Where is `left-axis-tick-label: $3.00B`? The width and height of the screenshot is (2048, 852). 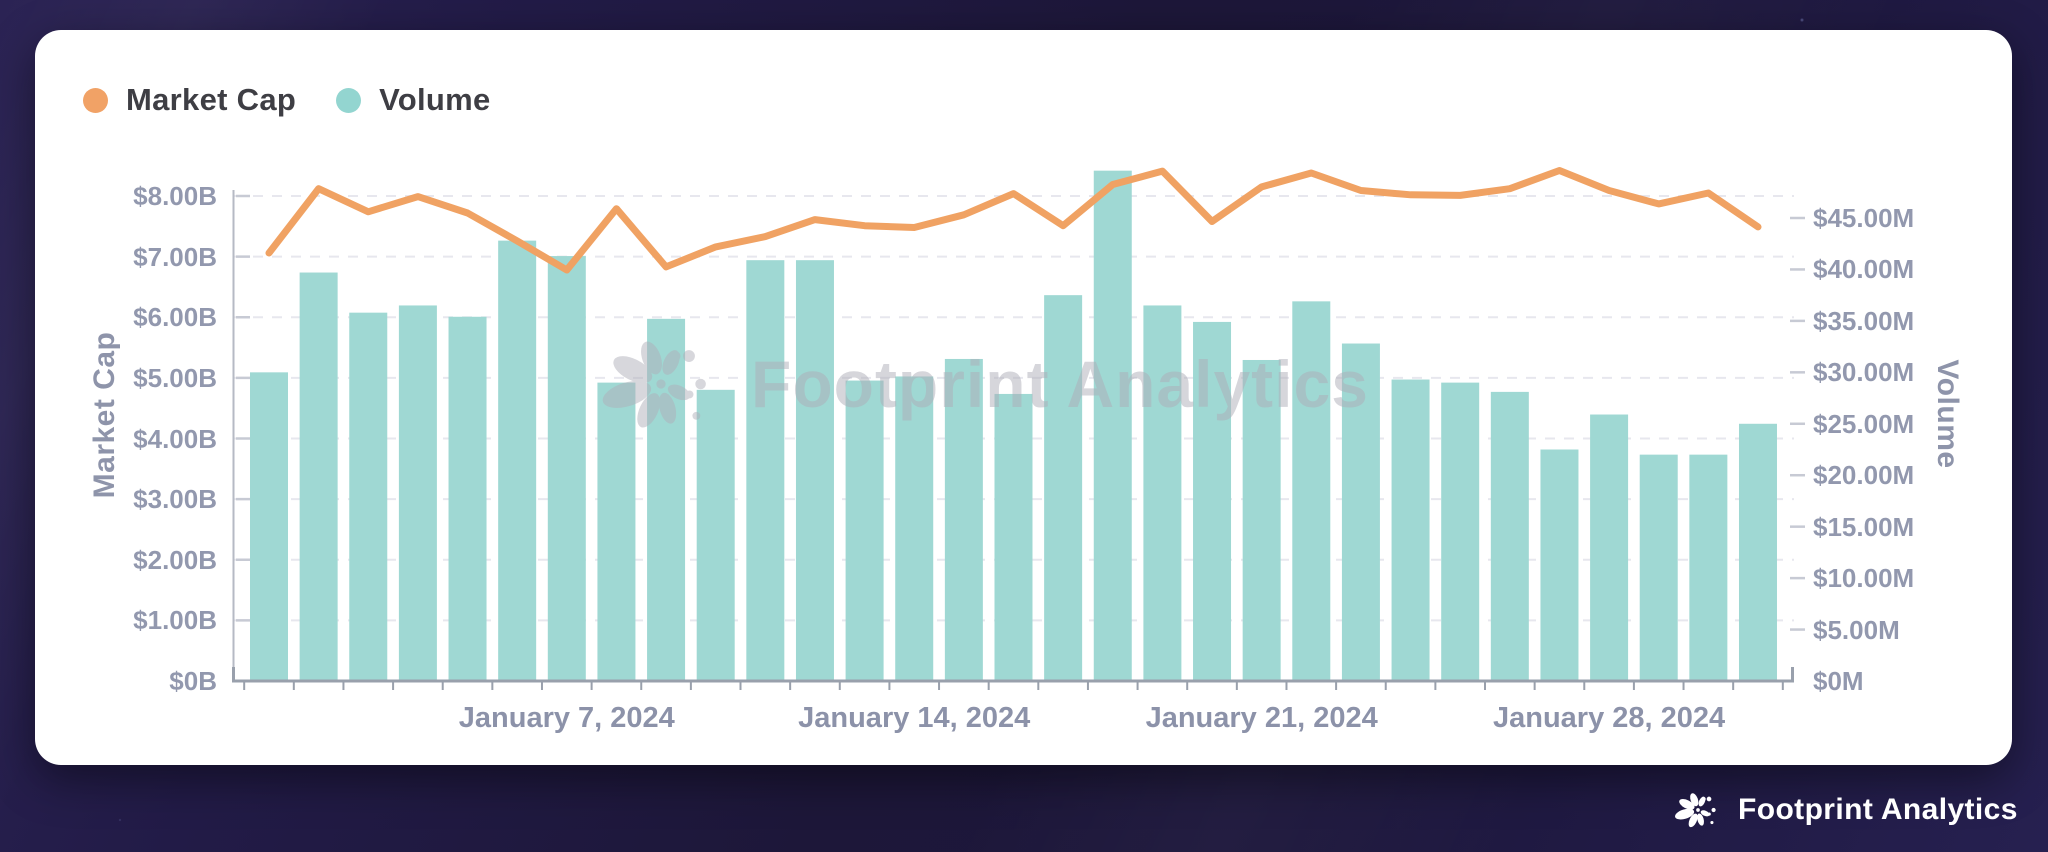
left-axis-tick-label: $3.00B is located at coordinates (175, 499).